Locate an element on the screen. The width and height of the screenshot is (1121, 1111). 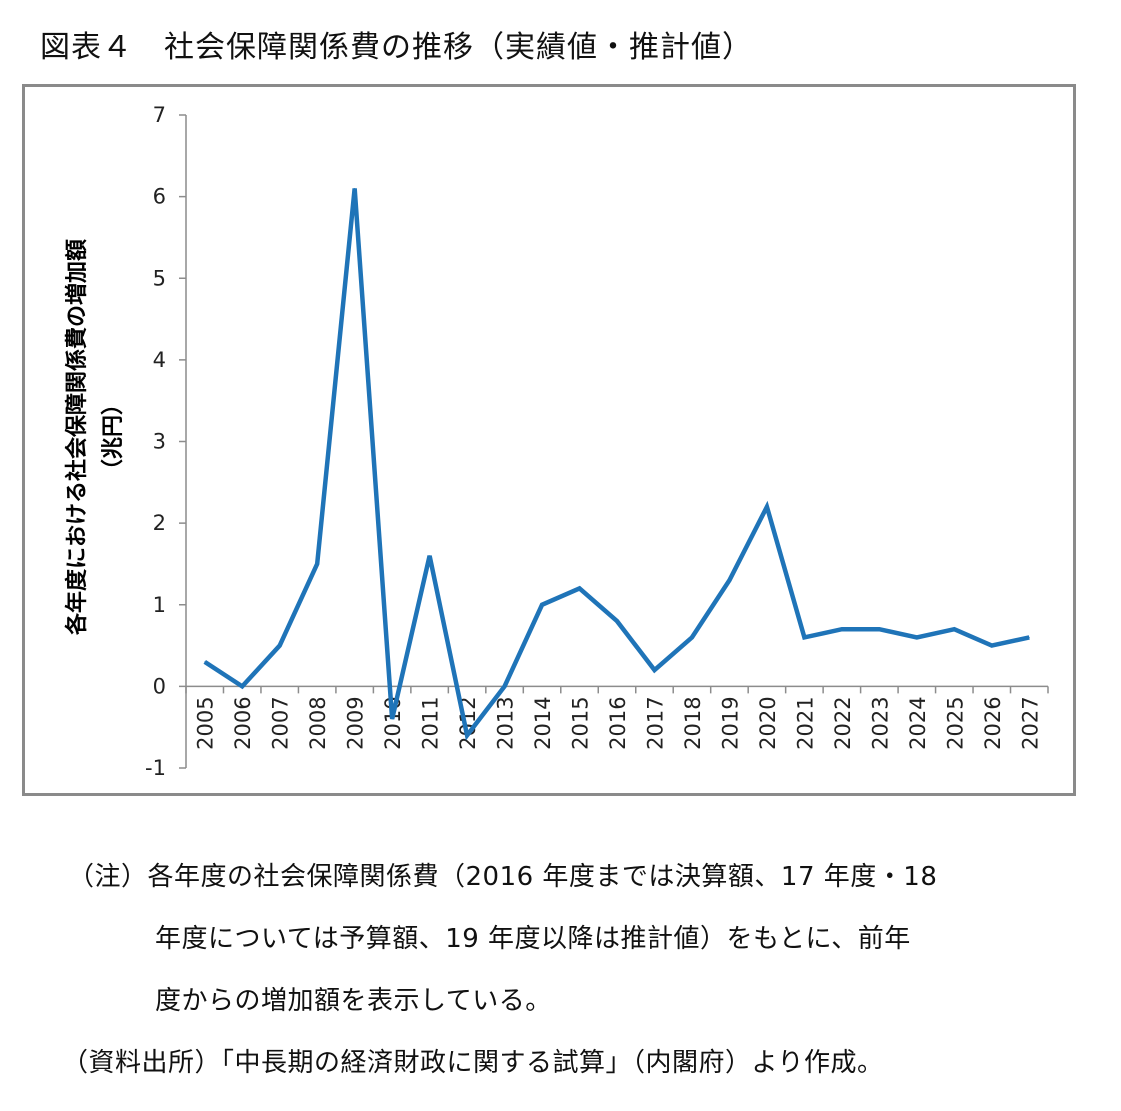
x-tick-label: 2005 is located at coordinates (206, 722).